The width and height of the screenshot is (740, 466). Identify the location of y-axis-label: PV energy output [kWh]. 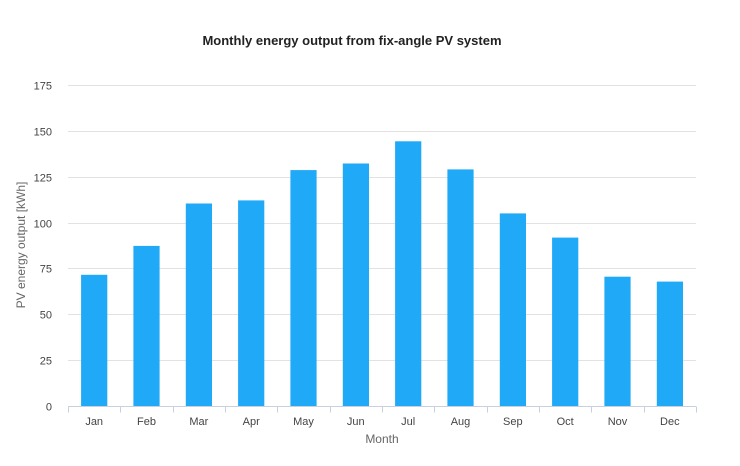
(21, 245).